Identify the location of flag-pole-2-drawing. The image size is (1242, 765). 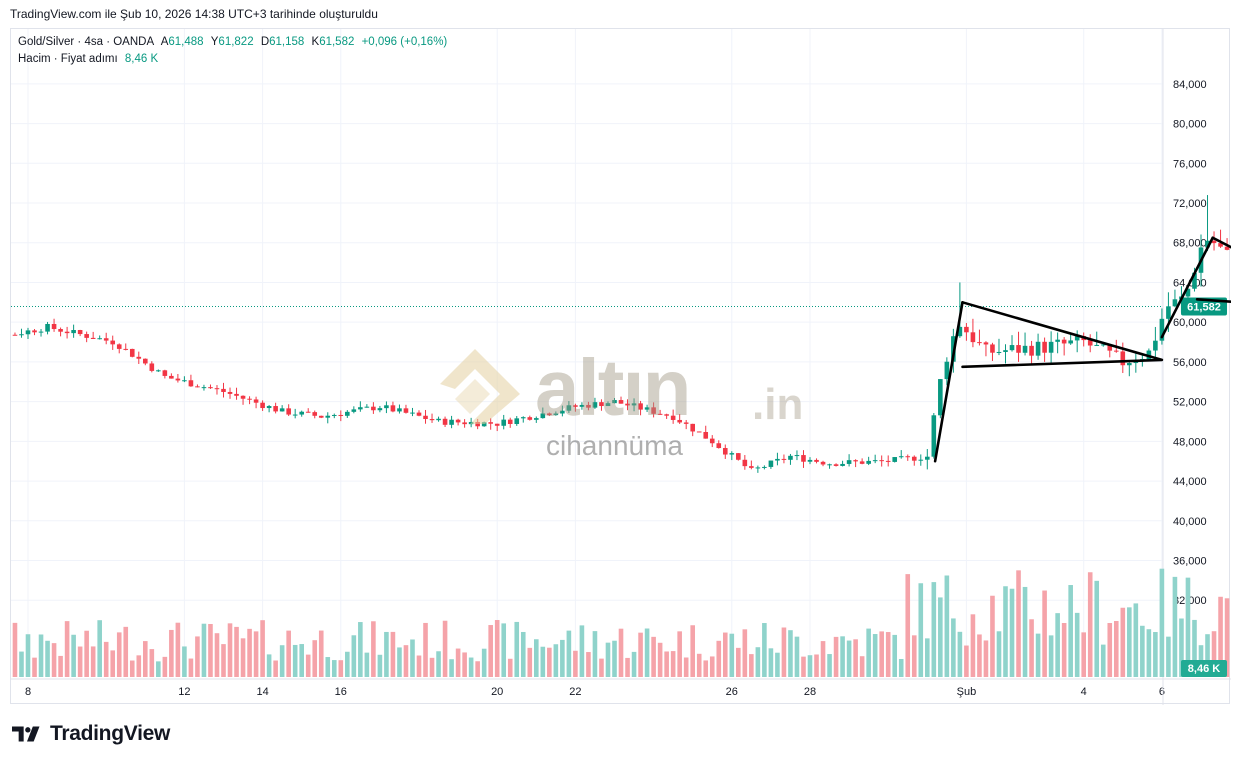
(1187, 287).